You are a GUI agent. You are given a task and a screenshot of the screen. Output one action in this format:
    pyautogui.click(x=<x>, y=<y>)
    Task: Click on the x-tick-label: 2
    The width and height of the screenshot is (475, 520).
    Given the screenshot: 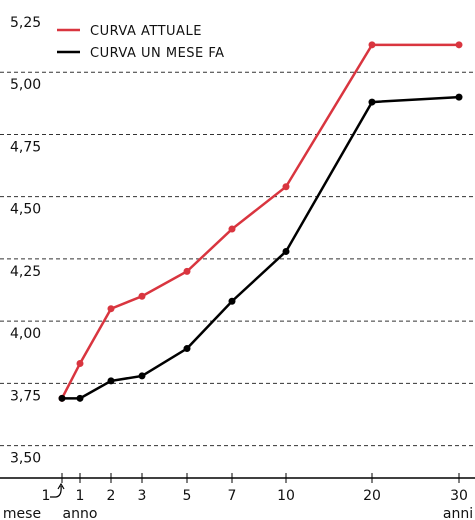 What is the action you would take?
    pyautogui.click(x=111, y=496)
    